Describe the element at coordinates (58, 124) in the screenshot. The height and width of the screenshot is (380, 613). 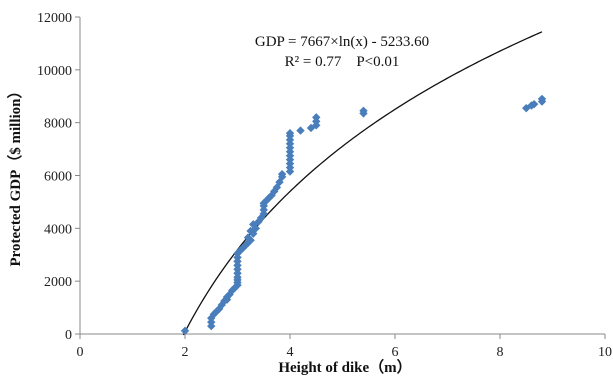
I see `y-tick-label: 8000` at that location.